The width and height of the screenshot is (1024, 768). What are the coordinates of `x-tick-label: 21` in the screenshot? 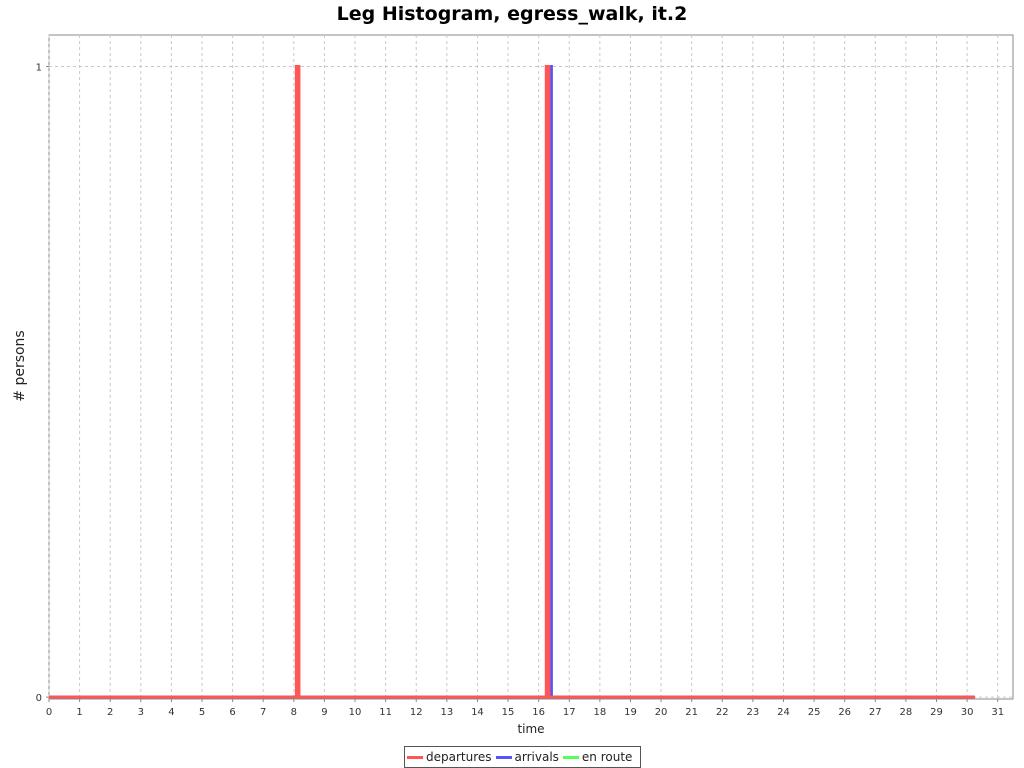 It's located at (691, 712).